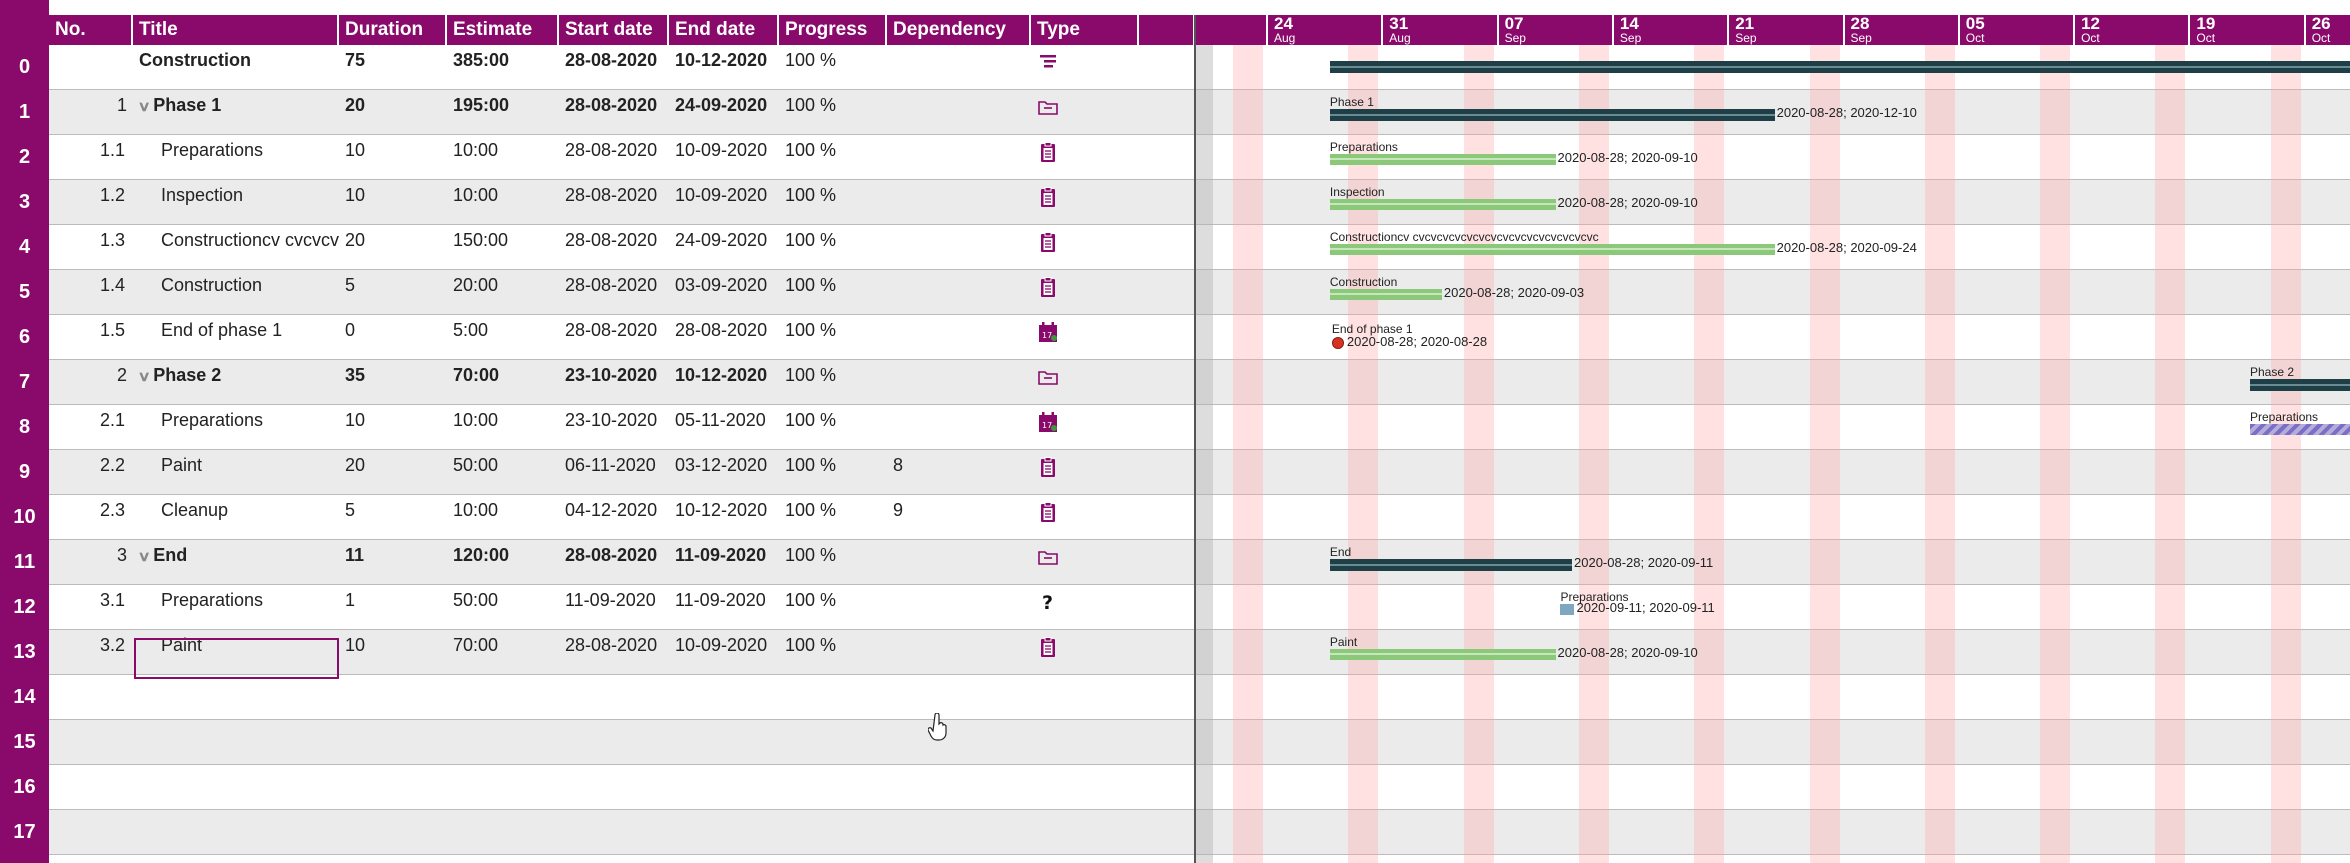 The width and height of the screenshot is (2350, 863). What do you see at coordinates (481, 555) in the screenshot?
I see `task-estimate: 120:00` at bounding box center [481, 555].